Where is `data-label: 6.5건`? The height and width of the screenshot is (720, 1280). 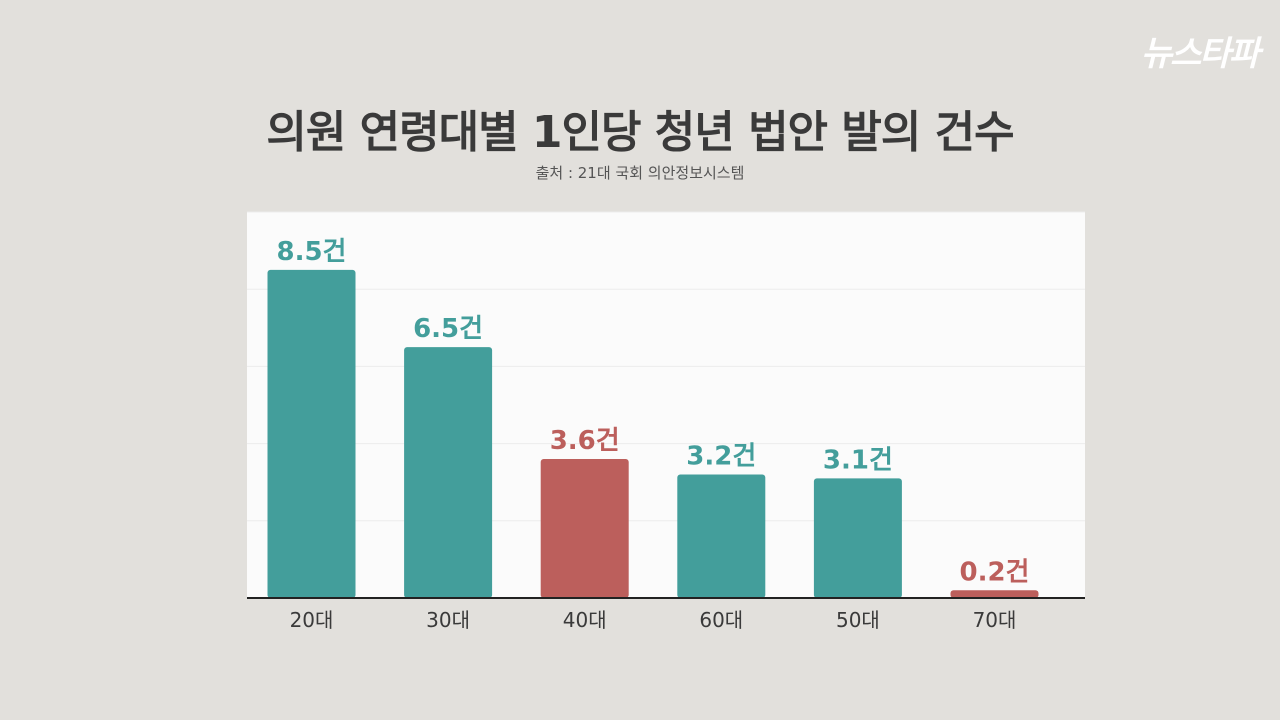 data-label: 6.5건 is located at coordinates (448, 329).